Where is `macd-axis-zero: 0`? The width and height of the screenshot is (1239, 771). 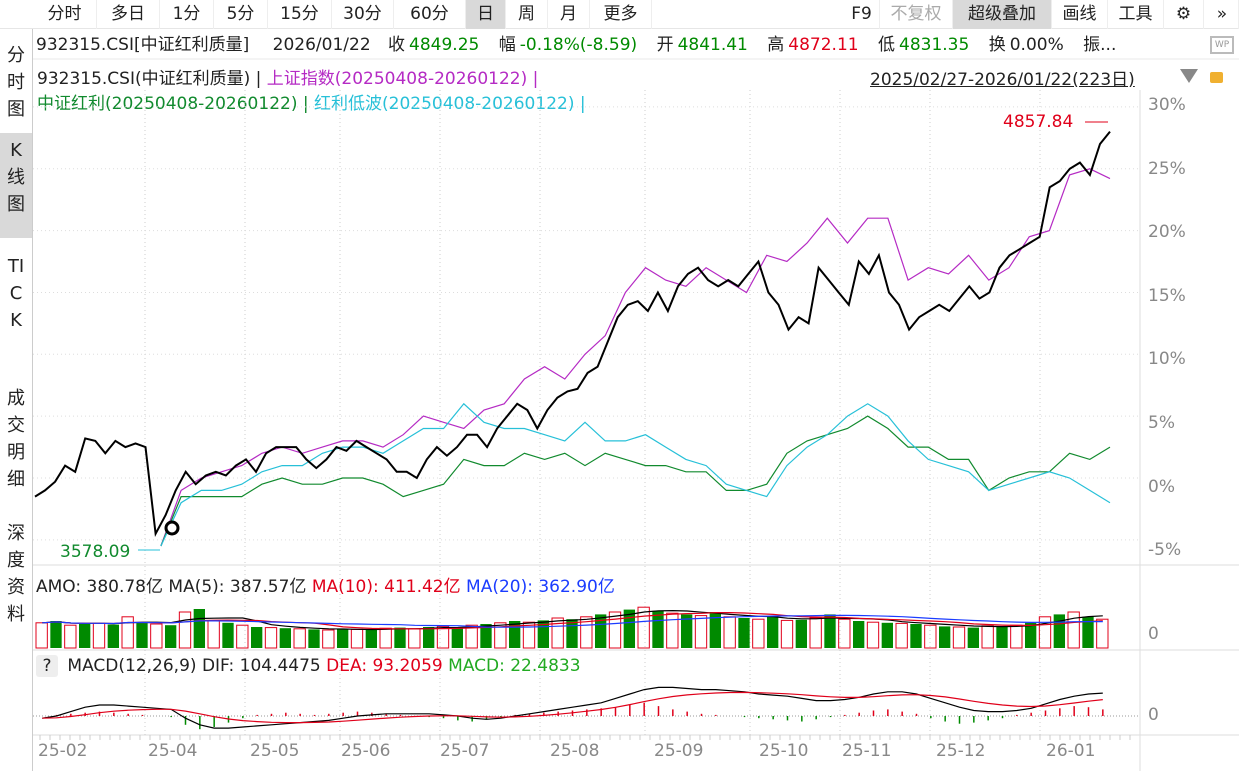
macd-axis-zero: 0 is located at coordinates (1153, 715).